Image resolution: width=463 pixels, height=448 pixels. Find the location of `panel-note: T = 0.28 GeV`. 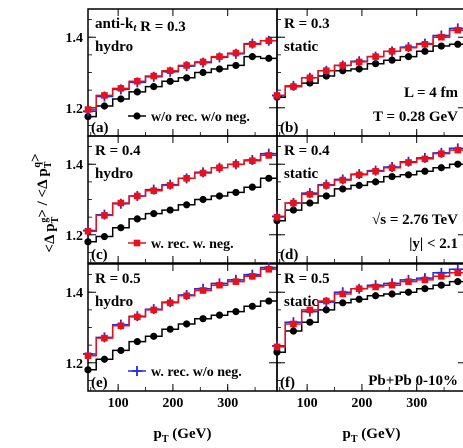

panel-note: T = 0.28 GeV is located at coordinates (415, 117).